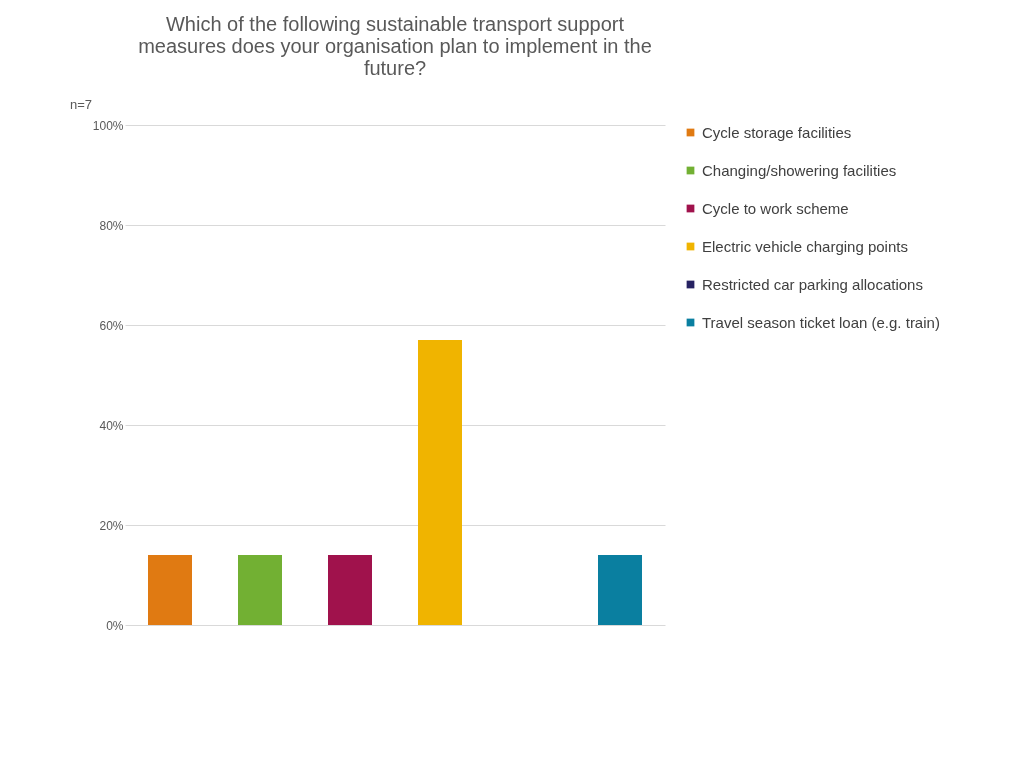 The height and width of the screenshot is (770, 1036). I want to click on y-tick-label: 40%, so click(111, 425).